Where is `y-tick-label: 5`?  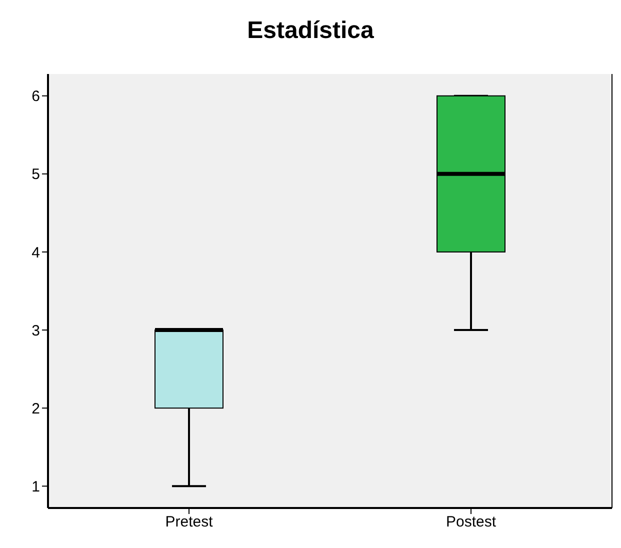 y-tick-label: 5 is located at coordinates (36, 175).